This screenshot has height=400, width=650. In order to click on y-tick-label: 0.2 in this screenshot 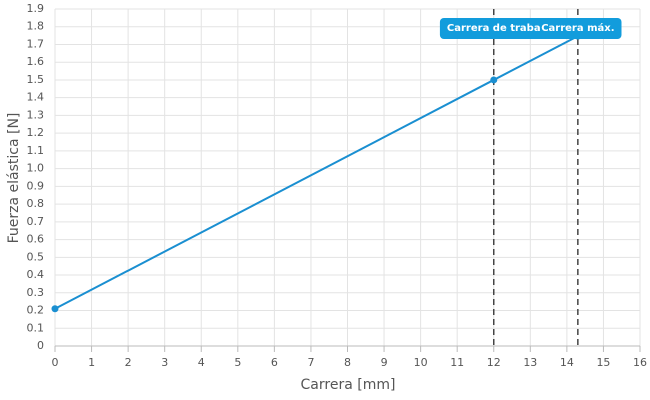, I will do `click(36, 310)`.